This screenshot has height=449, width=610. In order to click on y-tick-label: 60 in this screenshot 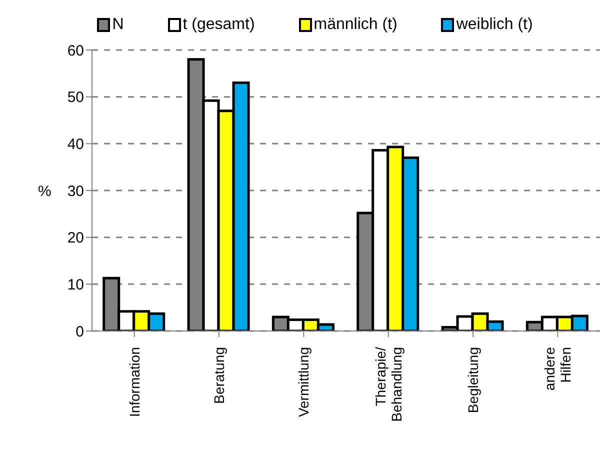, I will do `click(75, 51)`.